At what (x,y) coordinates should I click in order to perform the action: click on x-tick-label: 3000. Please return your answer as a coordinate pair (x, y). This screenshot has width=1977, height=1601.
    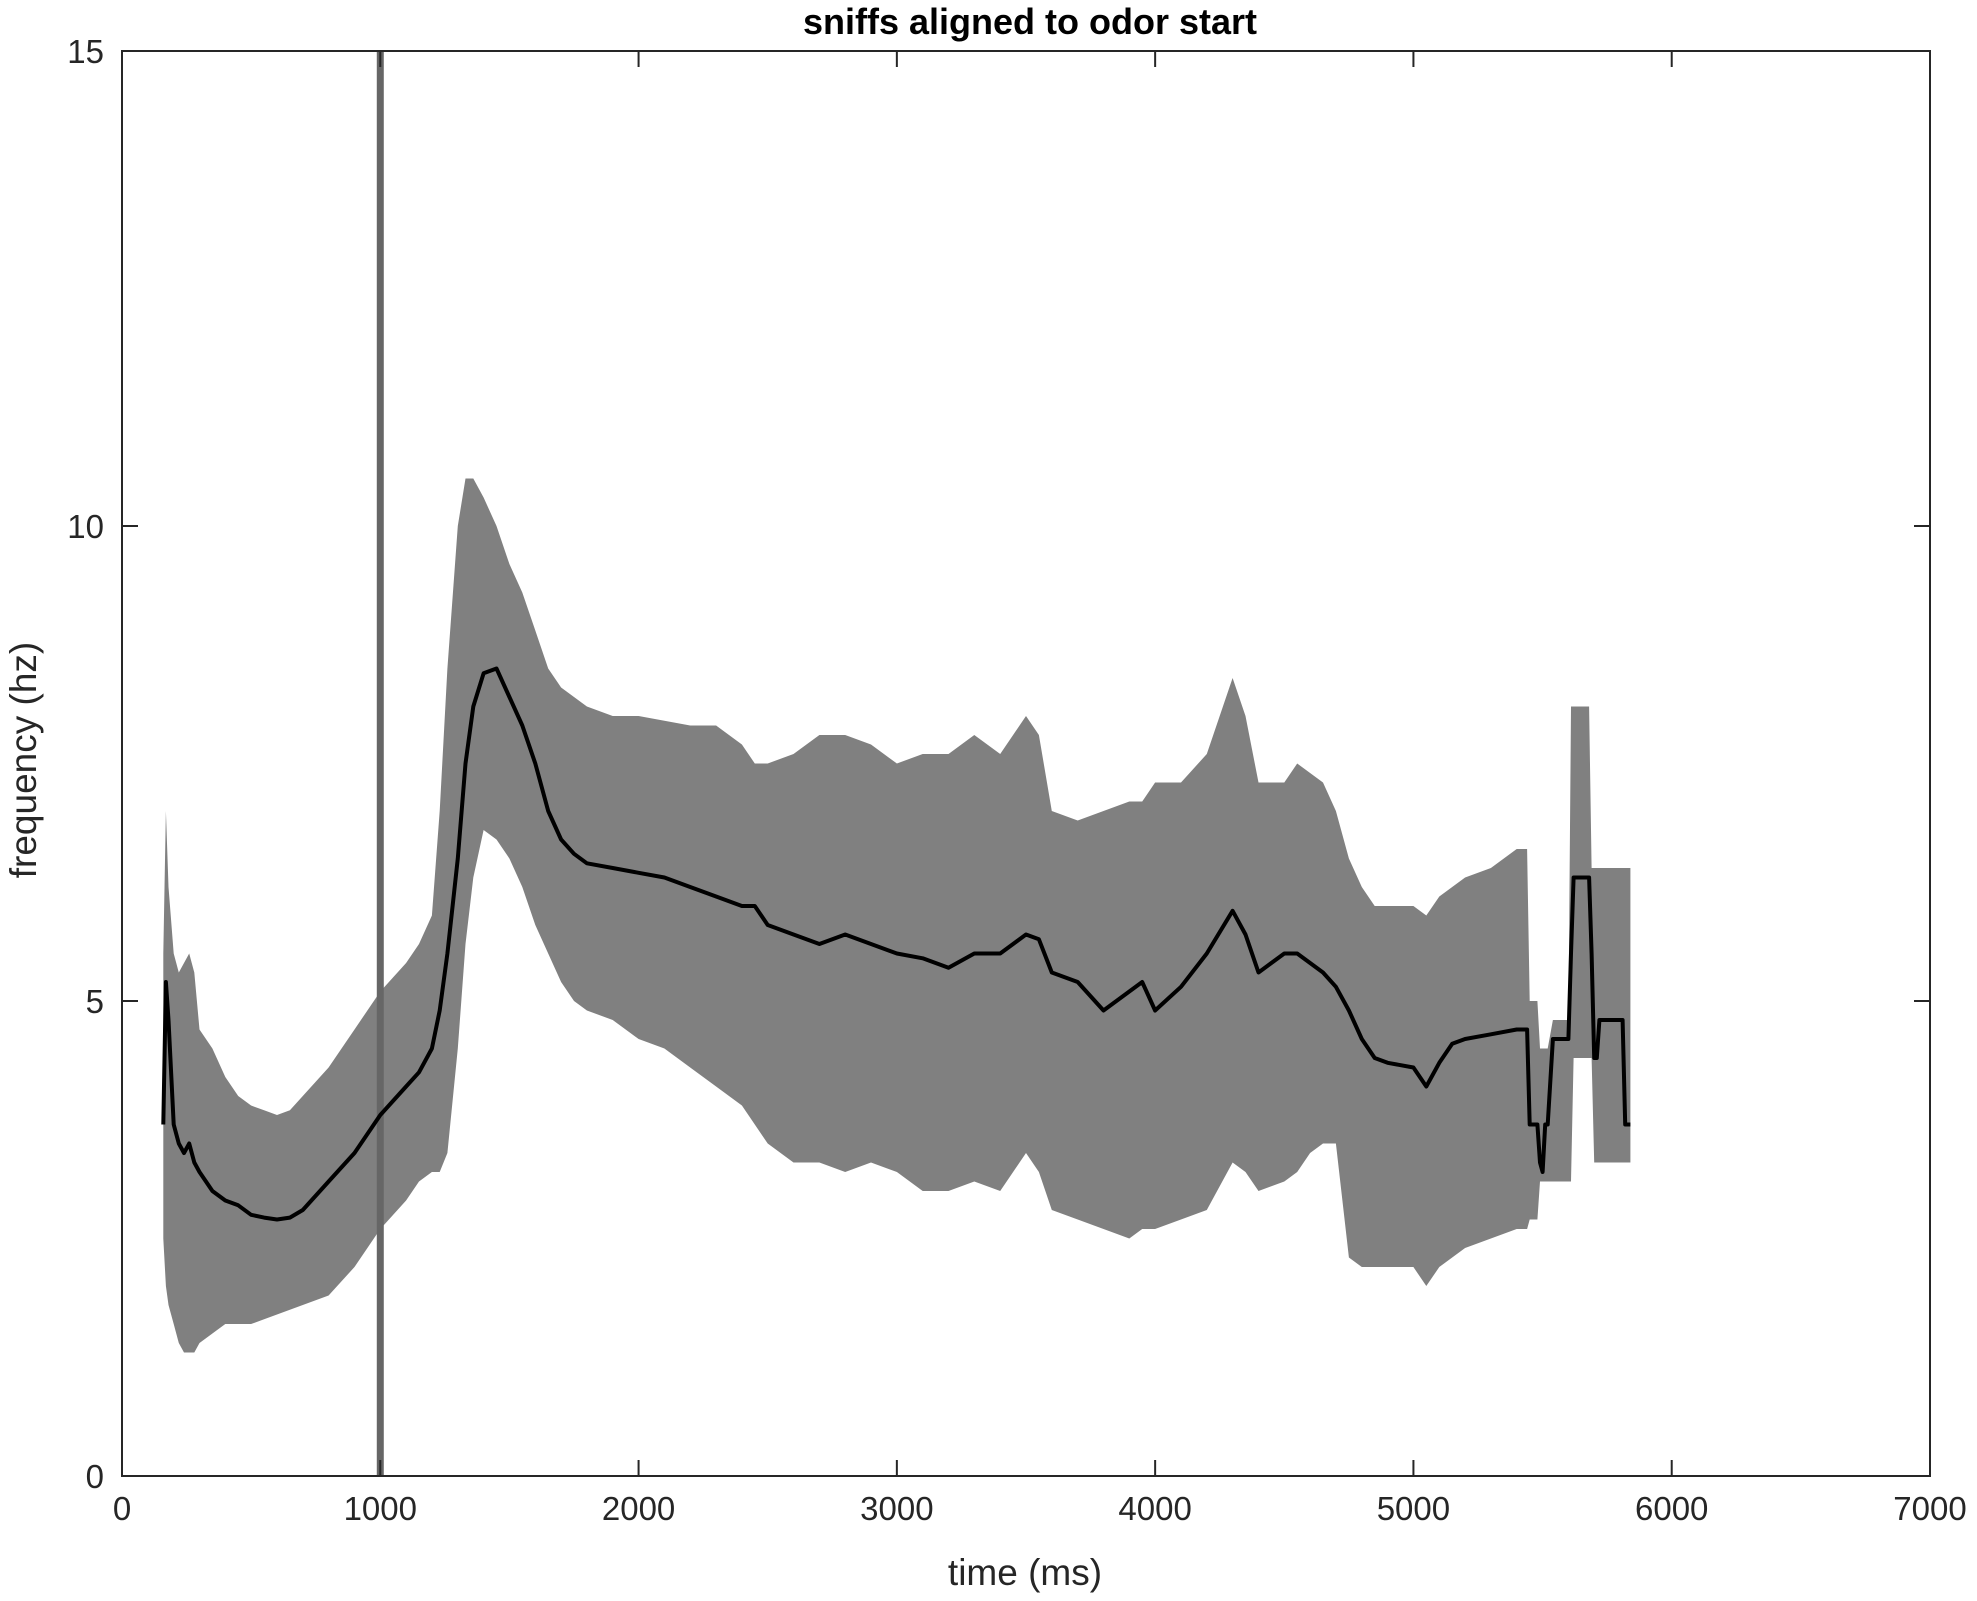
    Looking at the image, I should click on (896, 1508).